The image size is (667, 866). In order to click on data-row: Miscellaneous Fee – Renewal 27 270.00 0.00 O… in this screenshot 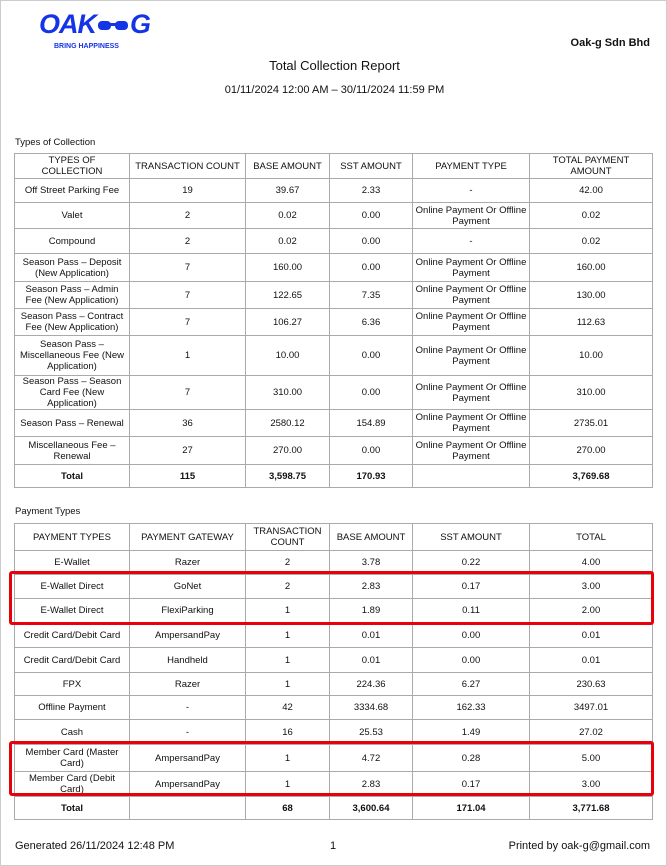, I will do `click(333, 450)`.